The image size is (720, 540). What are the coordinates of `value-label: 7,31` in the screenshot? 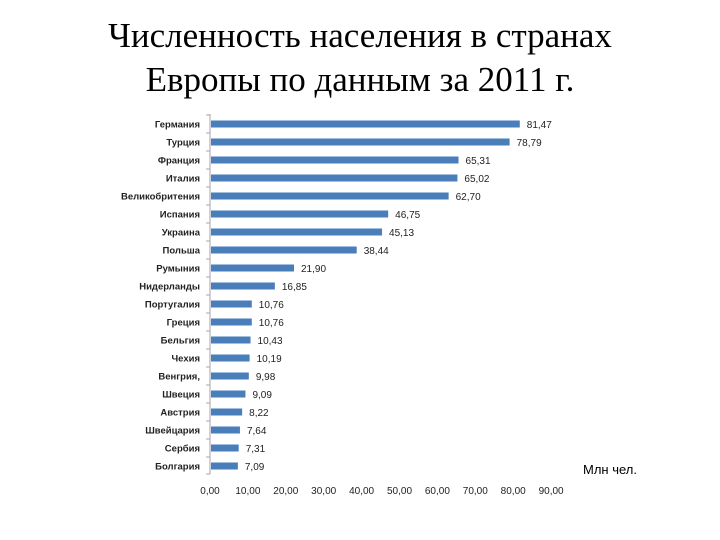 It's located at (256, 449).